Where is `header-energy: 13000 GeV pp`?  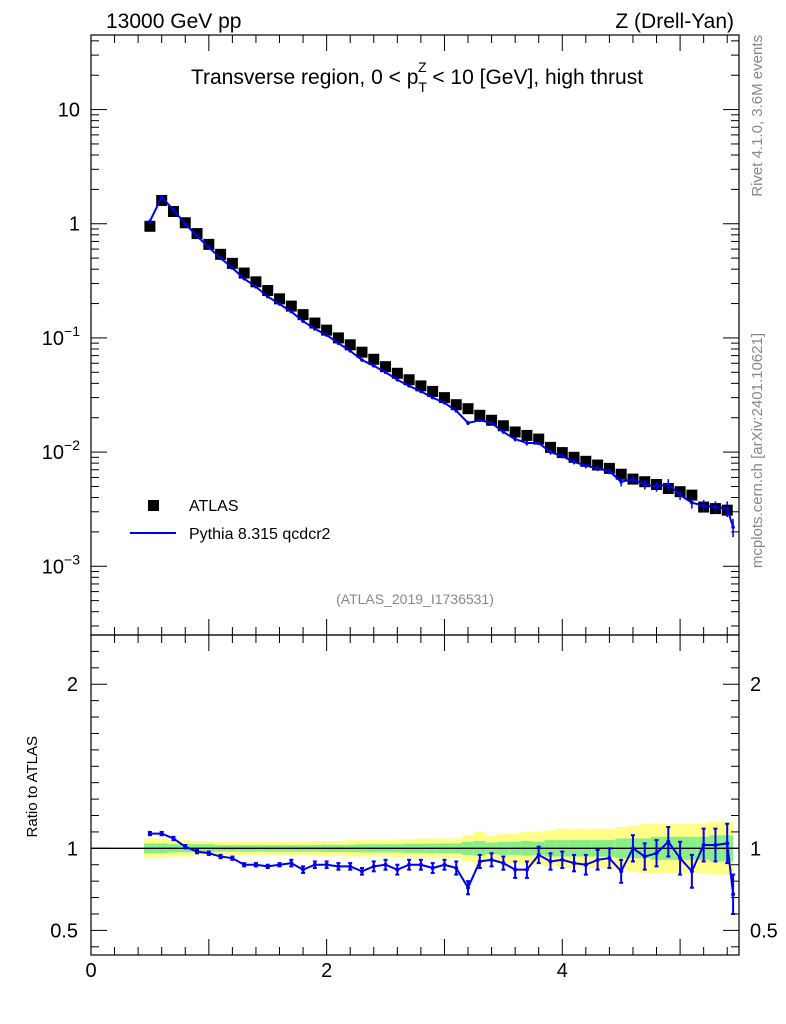
header-energy: 13000 GeV pp is located at coordinates (173, 21).